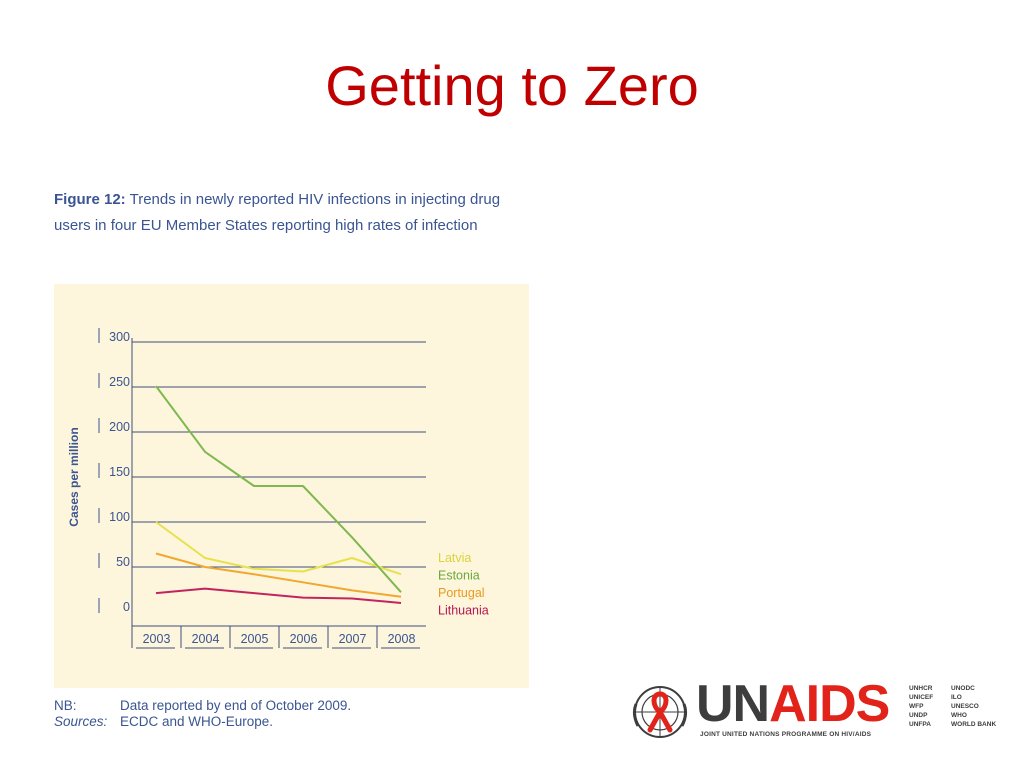  What do you see at coordinates (197, 721) in the screenshot?
I see `sources-value: ECDC and WHO-Europe.` at bounding box center [197, 721].